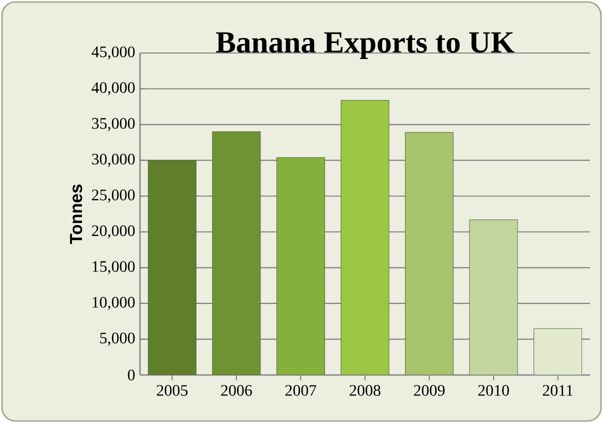 Image resolution: width=603 pixels, height=423 pixels. I want to click on y-tick-label: 0, so click(131, 375).